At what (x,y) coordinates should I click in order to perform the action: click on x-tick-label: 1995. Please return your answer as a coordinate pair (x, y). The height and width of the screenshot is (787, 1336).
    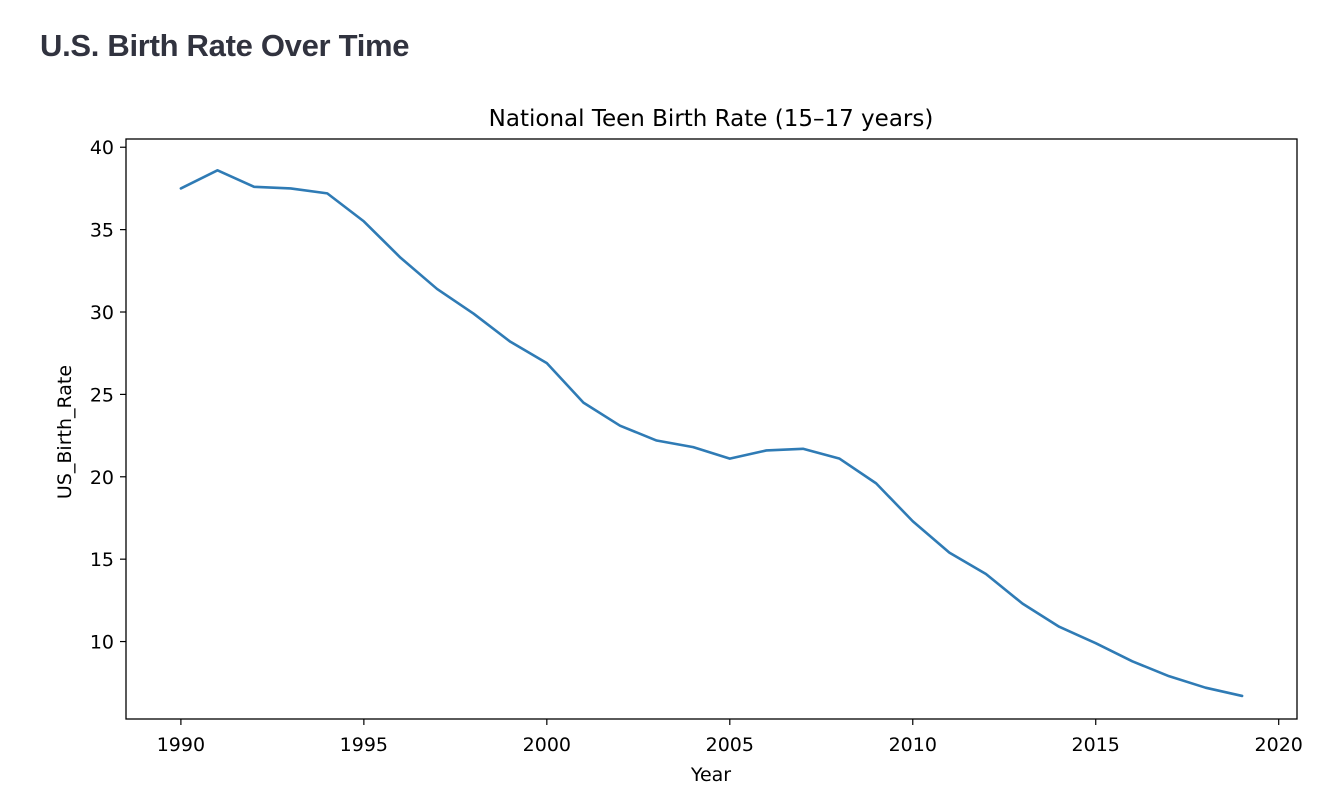
    Looking at the image, I should click on (364, 745).